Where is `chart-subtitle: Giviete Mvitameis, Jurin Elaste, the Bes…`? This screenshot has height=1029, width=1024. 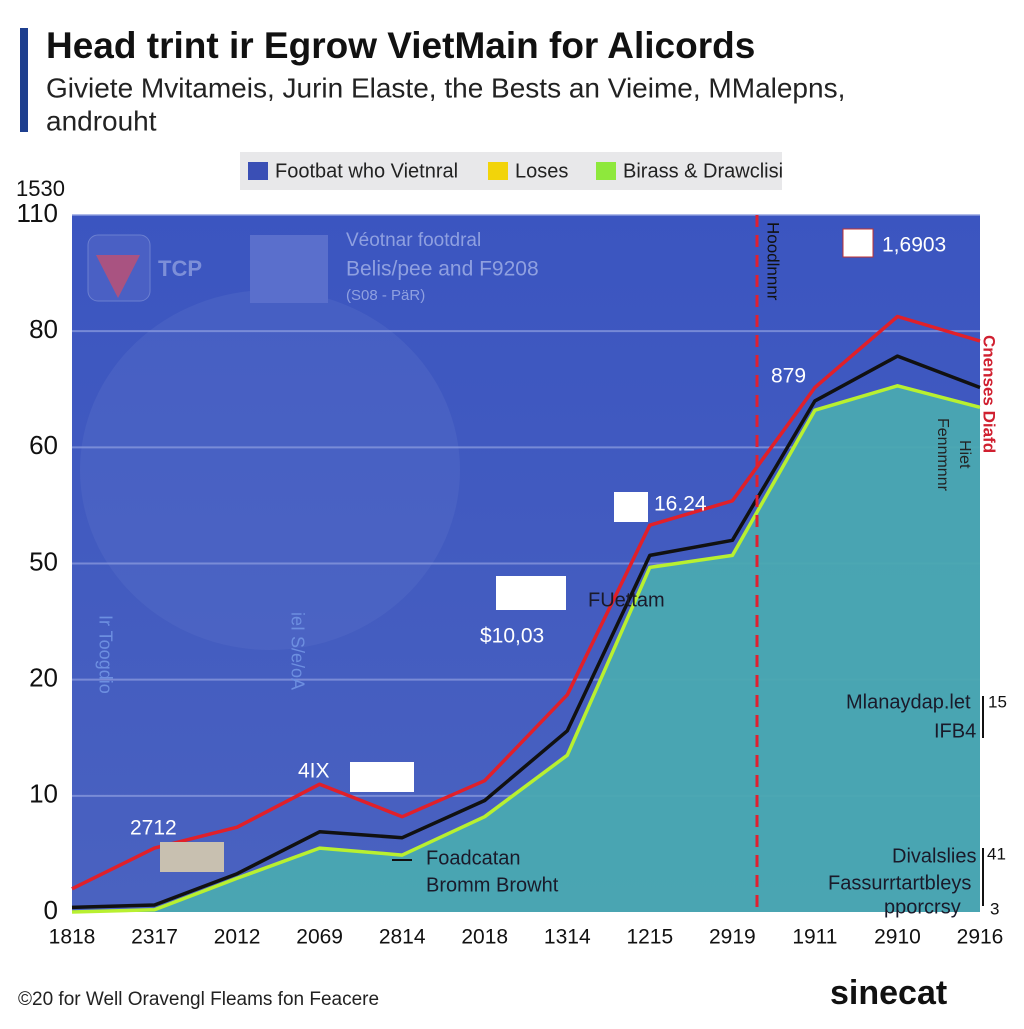 chart-subtitle: Giviete Mvitameis, Jurin Elaste, the Bes… is located at coordinates (445, 87).